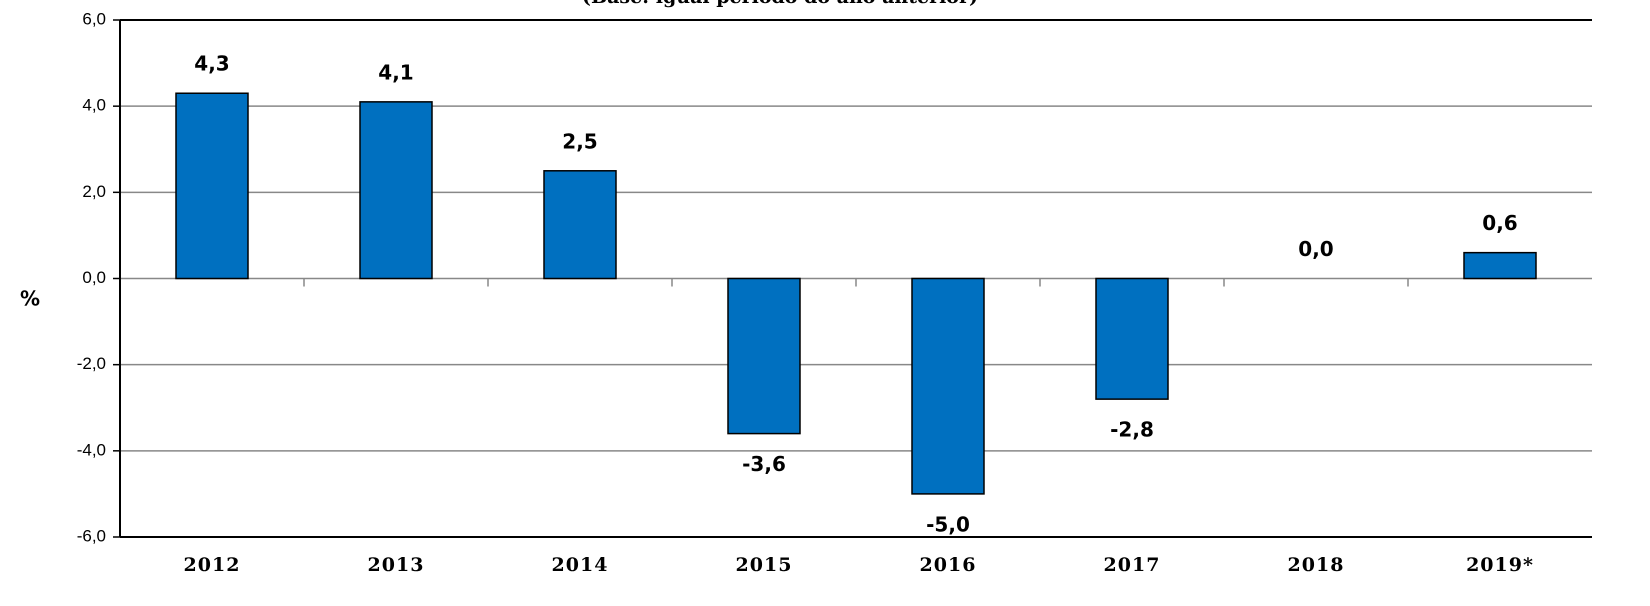 The height and width of the screenshot is (606, 1650). What do you see at coordinates (30, 299) in the screenshot?
I see `y-axis-label: %` at bounding box center [30, 299].